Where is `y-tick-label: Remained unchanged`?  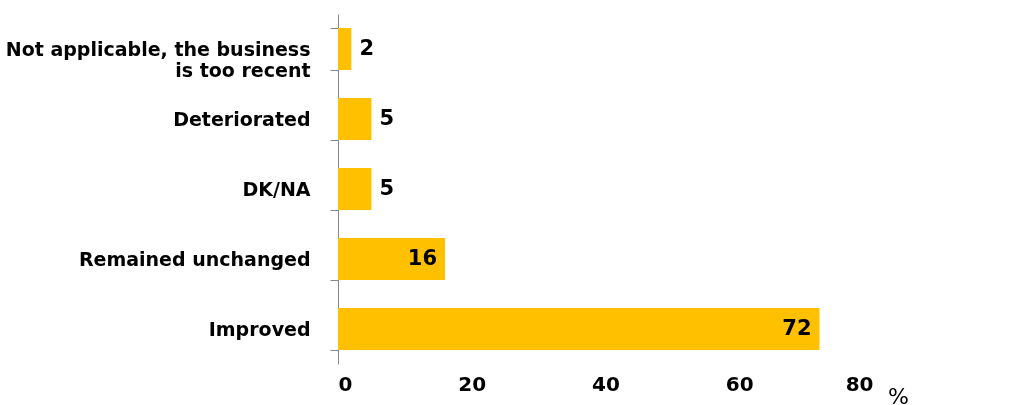
y-tick-label: Remained unchanged is located at coordinates (194, 258).